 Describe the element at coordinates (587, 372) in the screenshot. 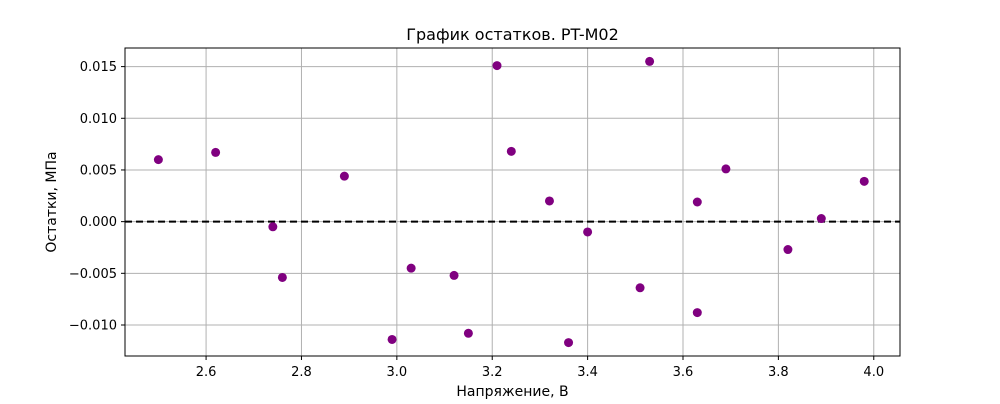

I see `x-tick-label: 3.4` at that location.